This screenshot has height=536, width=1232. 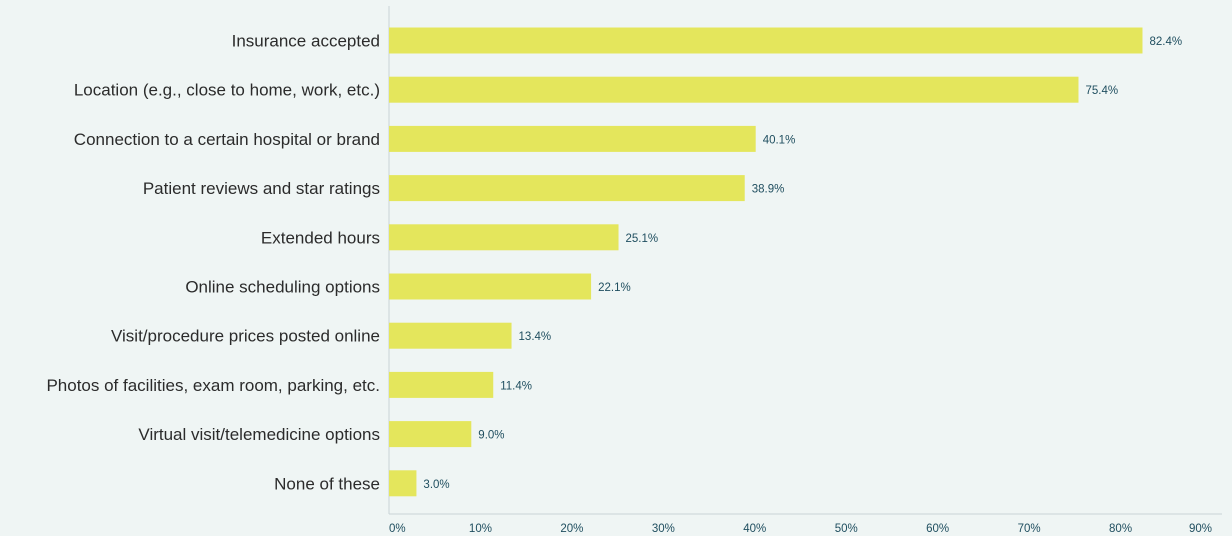 I want to click on ticks-layer: 0% 10% 20% 30% 40% 50% 60% 70% 80% 90%, so click(x=800, y=529).